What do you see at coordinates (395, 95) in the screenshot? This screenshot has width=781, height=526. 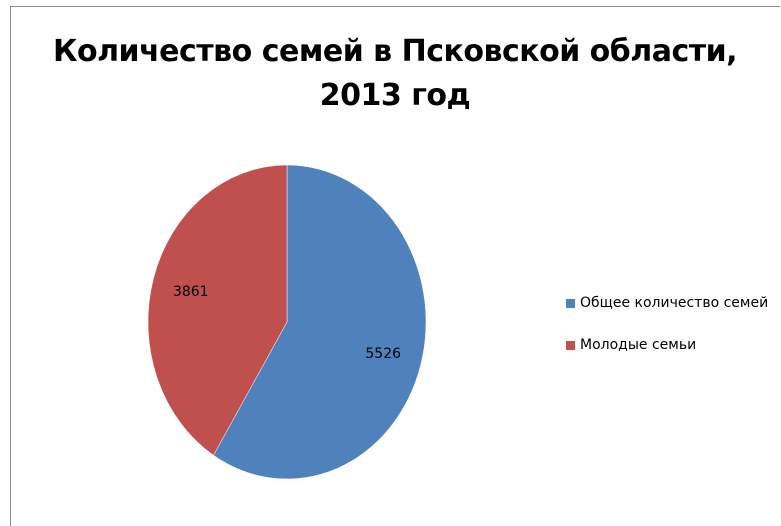 I see `chart-title-line-2: 2013 год` at bounding box center [395, 95].